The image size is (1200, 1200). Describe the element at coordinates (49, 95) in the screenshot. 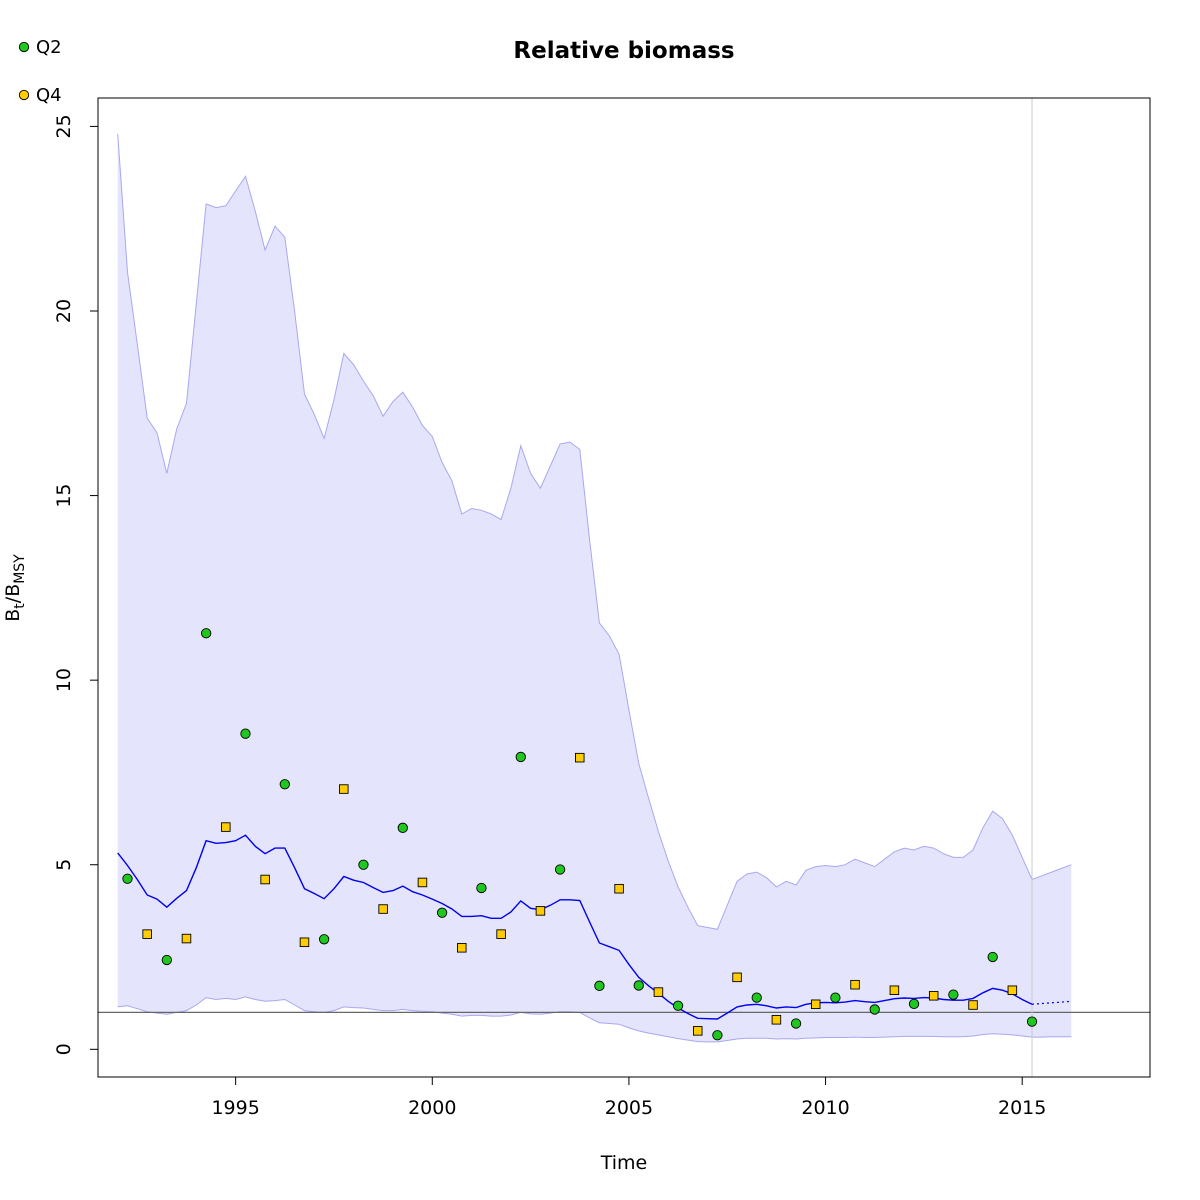

I see `legend-label: Q4` at that location.